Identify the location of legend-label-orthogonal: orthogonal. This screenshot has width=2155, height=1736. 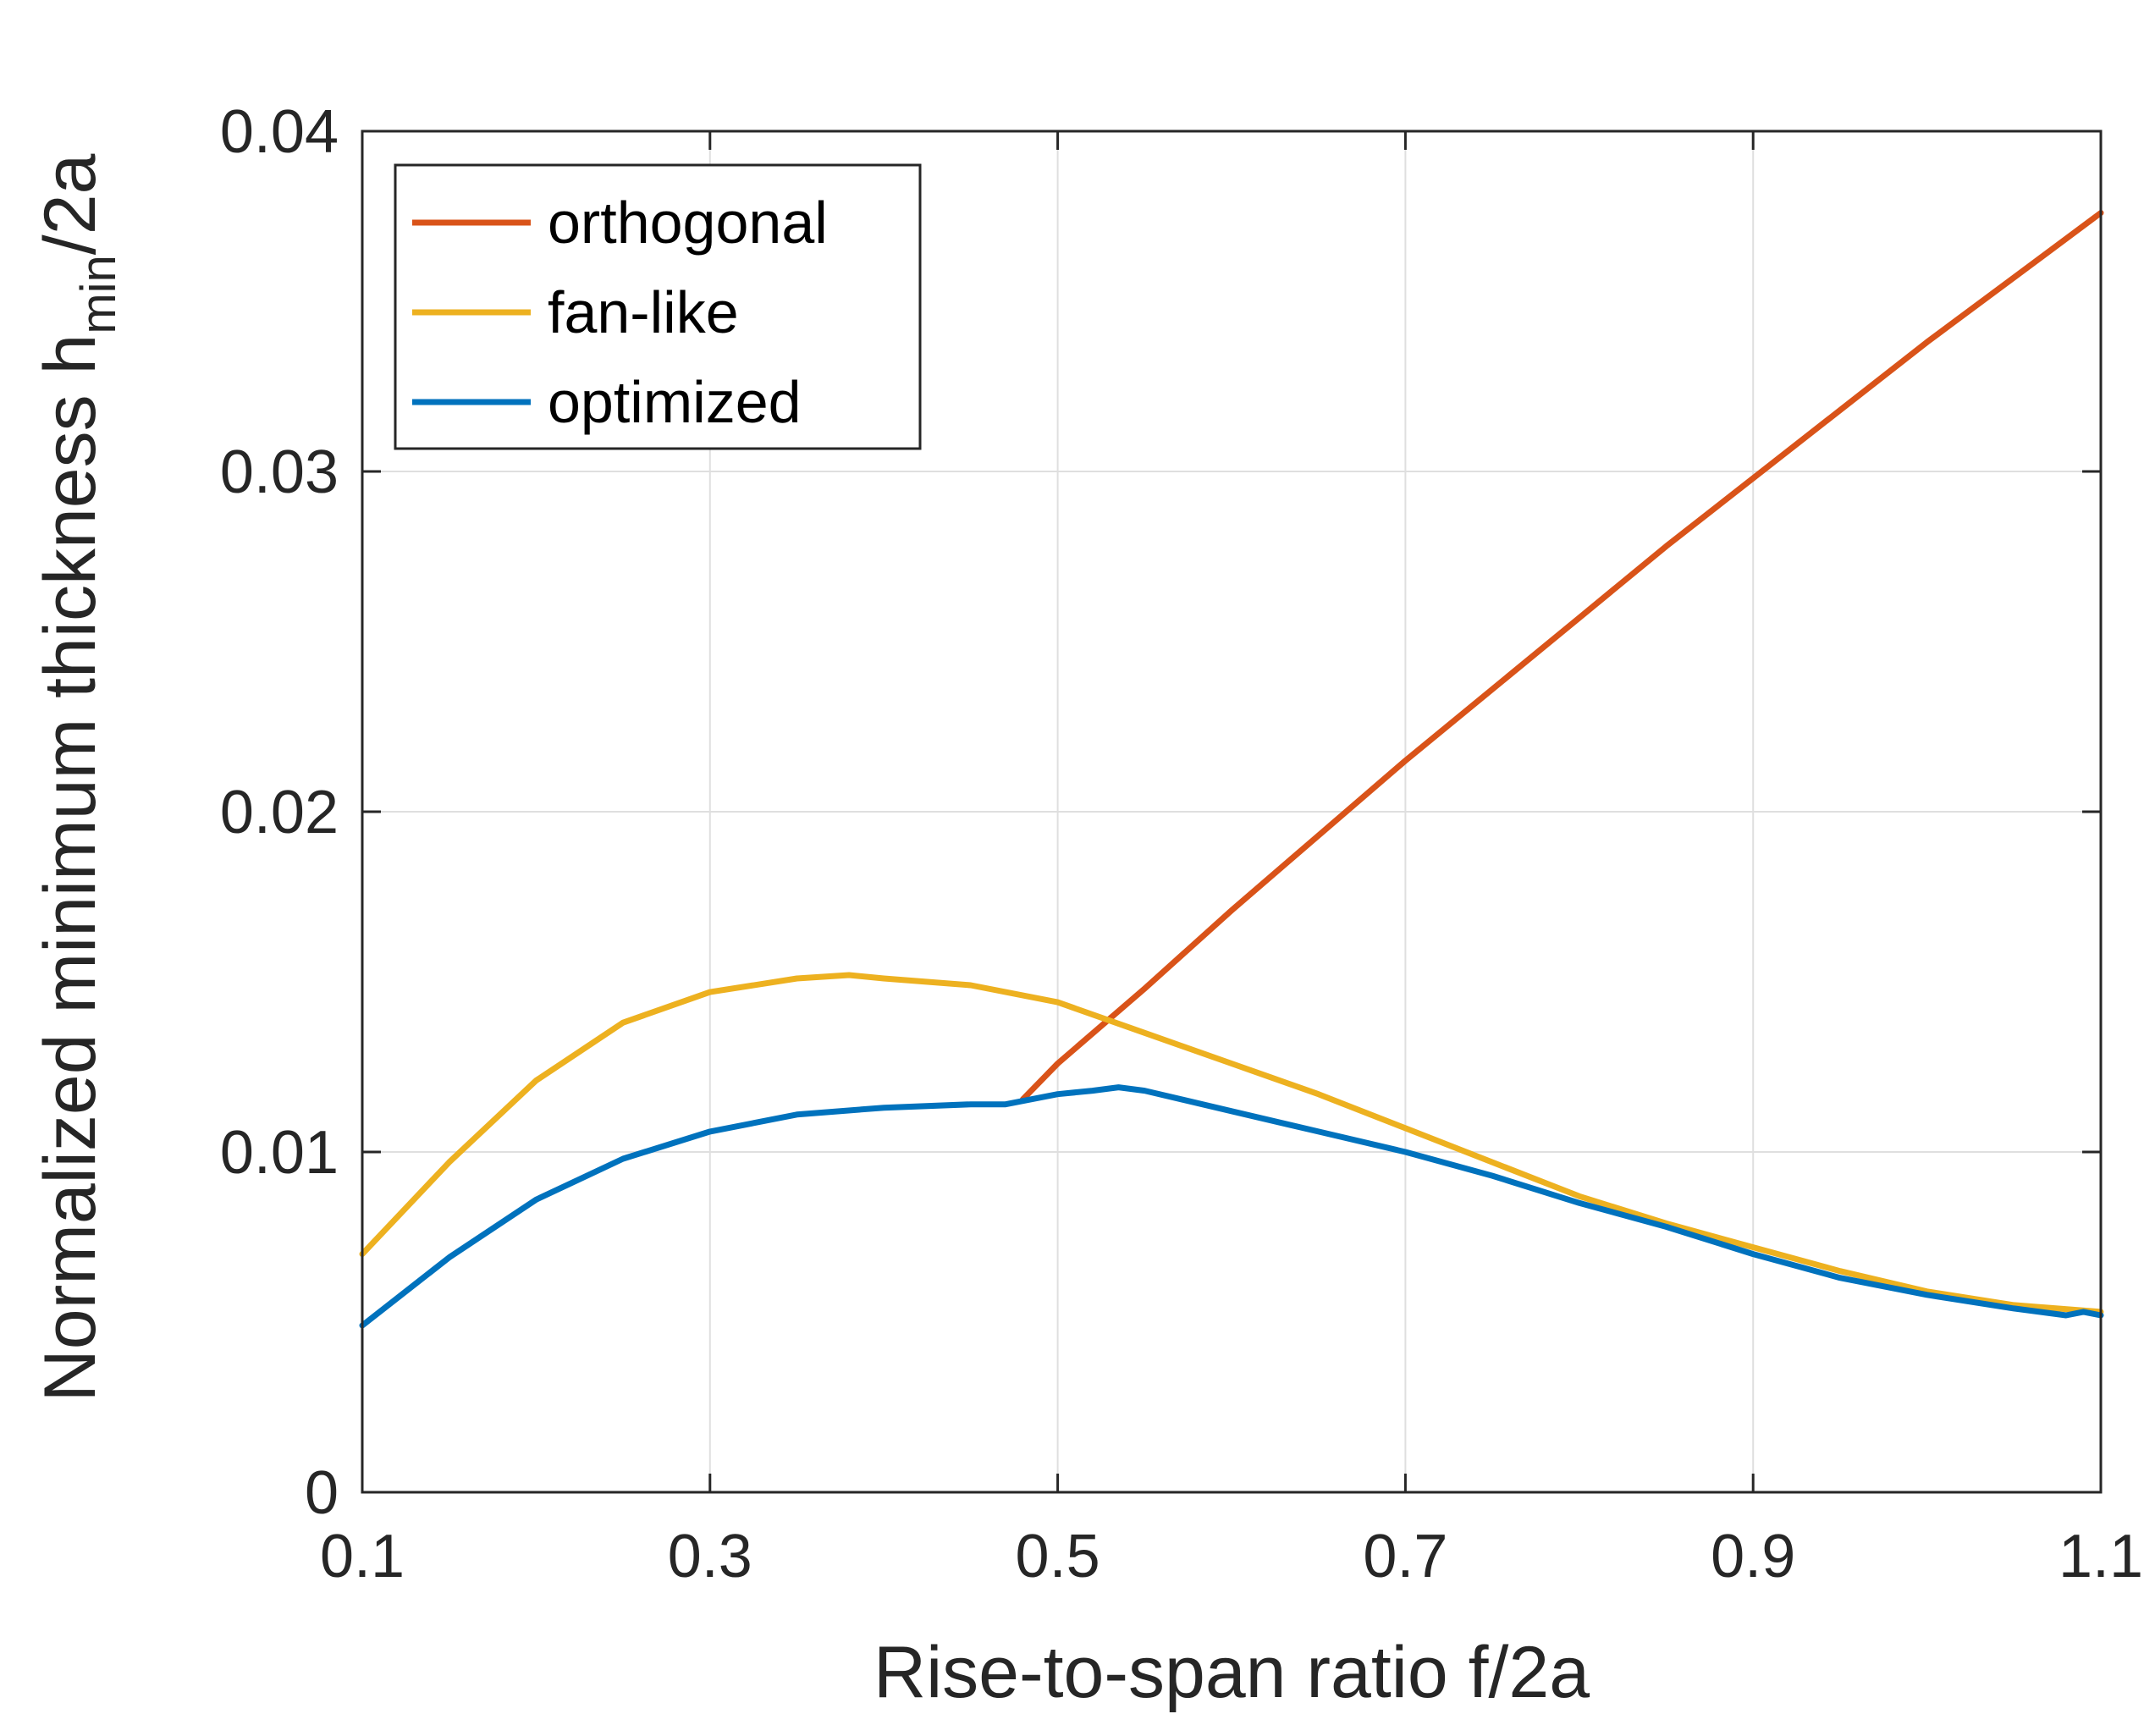
(688, 223).